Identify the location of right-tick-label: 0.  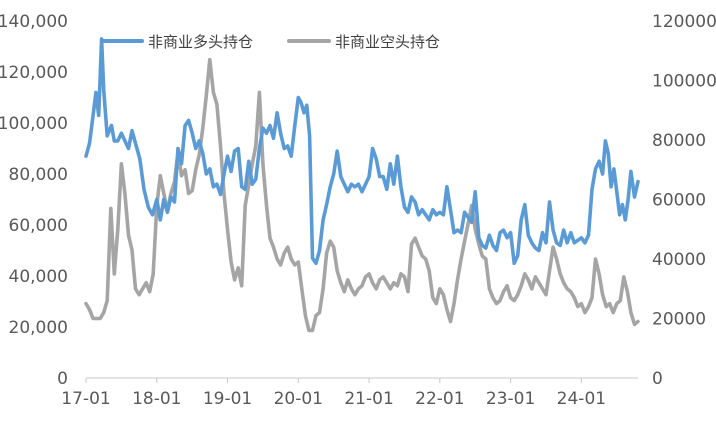
(657, 379).